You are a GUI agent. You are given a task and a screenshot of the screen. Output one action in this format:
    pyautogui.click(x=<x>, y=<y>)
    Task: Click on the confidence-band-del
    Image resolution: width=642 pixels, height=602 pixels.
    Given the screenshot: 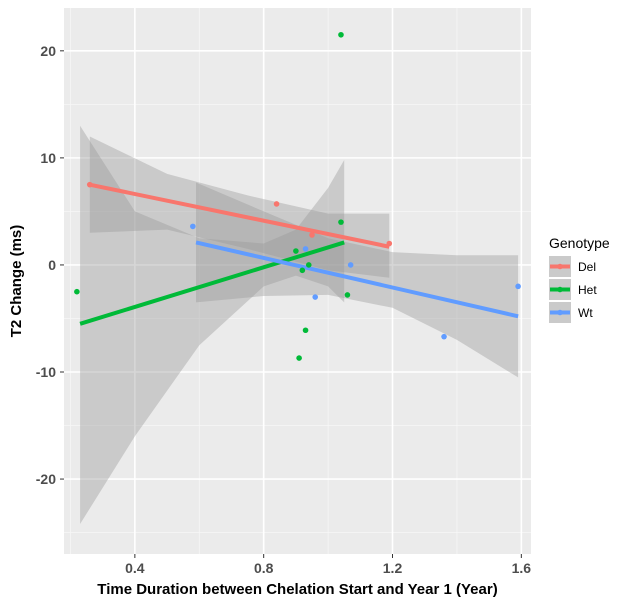 What is the action you would take?
    pyautogui.click(x=239, y=207)
    